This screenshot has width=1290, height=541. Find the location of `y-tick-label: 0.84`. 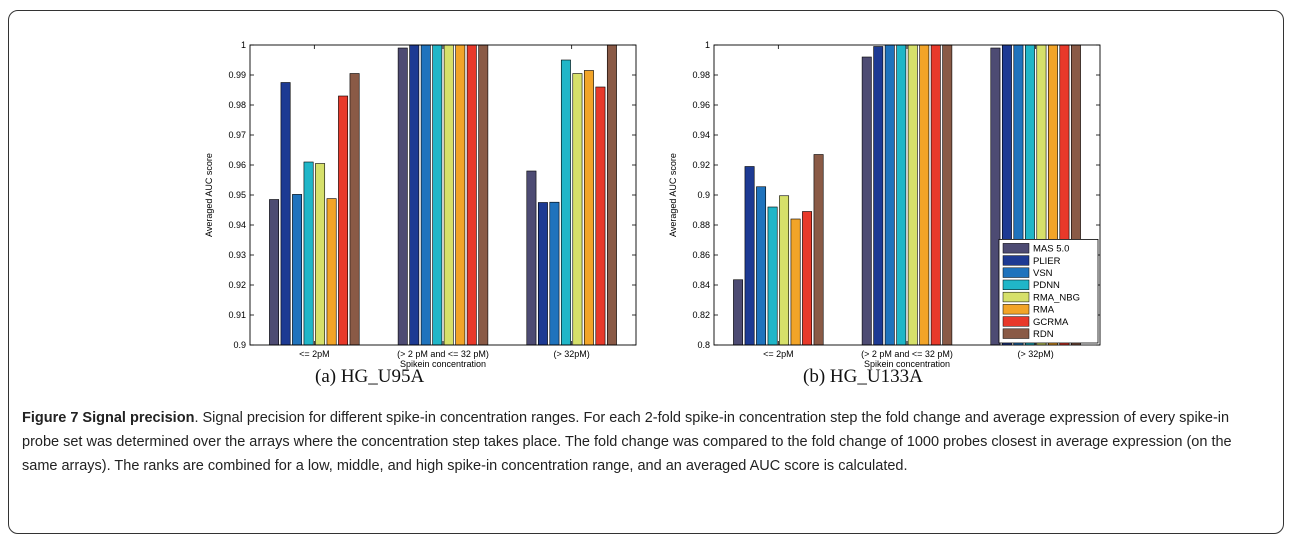

y-tick-label: 0.84 is located at coordinates (701, 285).